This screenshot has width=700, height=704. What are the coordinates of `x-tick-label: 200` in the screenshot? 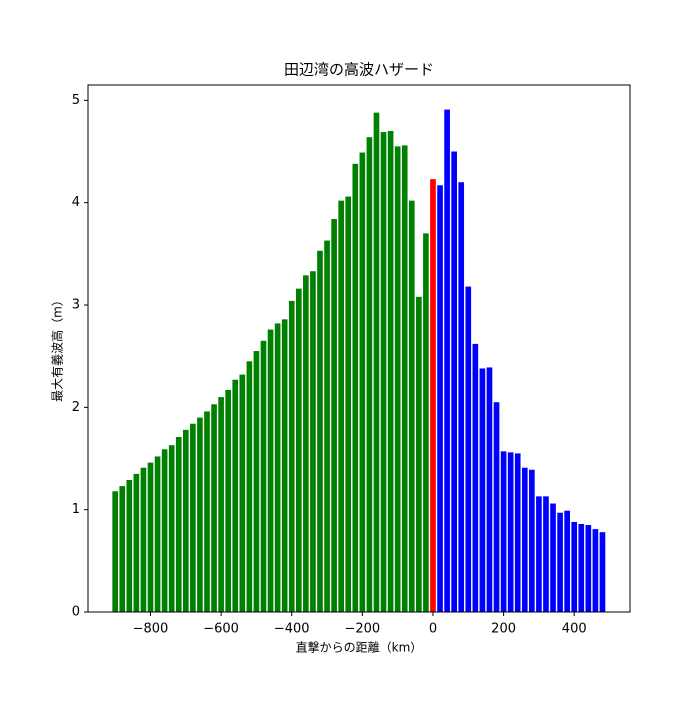 It's located at (503, 629).